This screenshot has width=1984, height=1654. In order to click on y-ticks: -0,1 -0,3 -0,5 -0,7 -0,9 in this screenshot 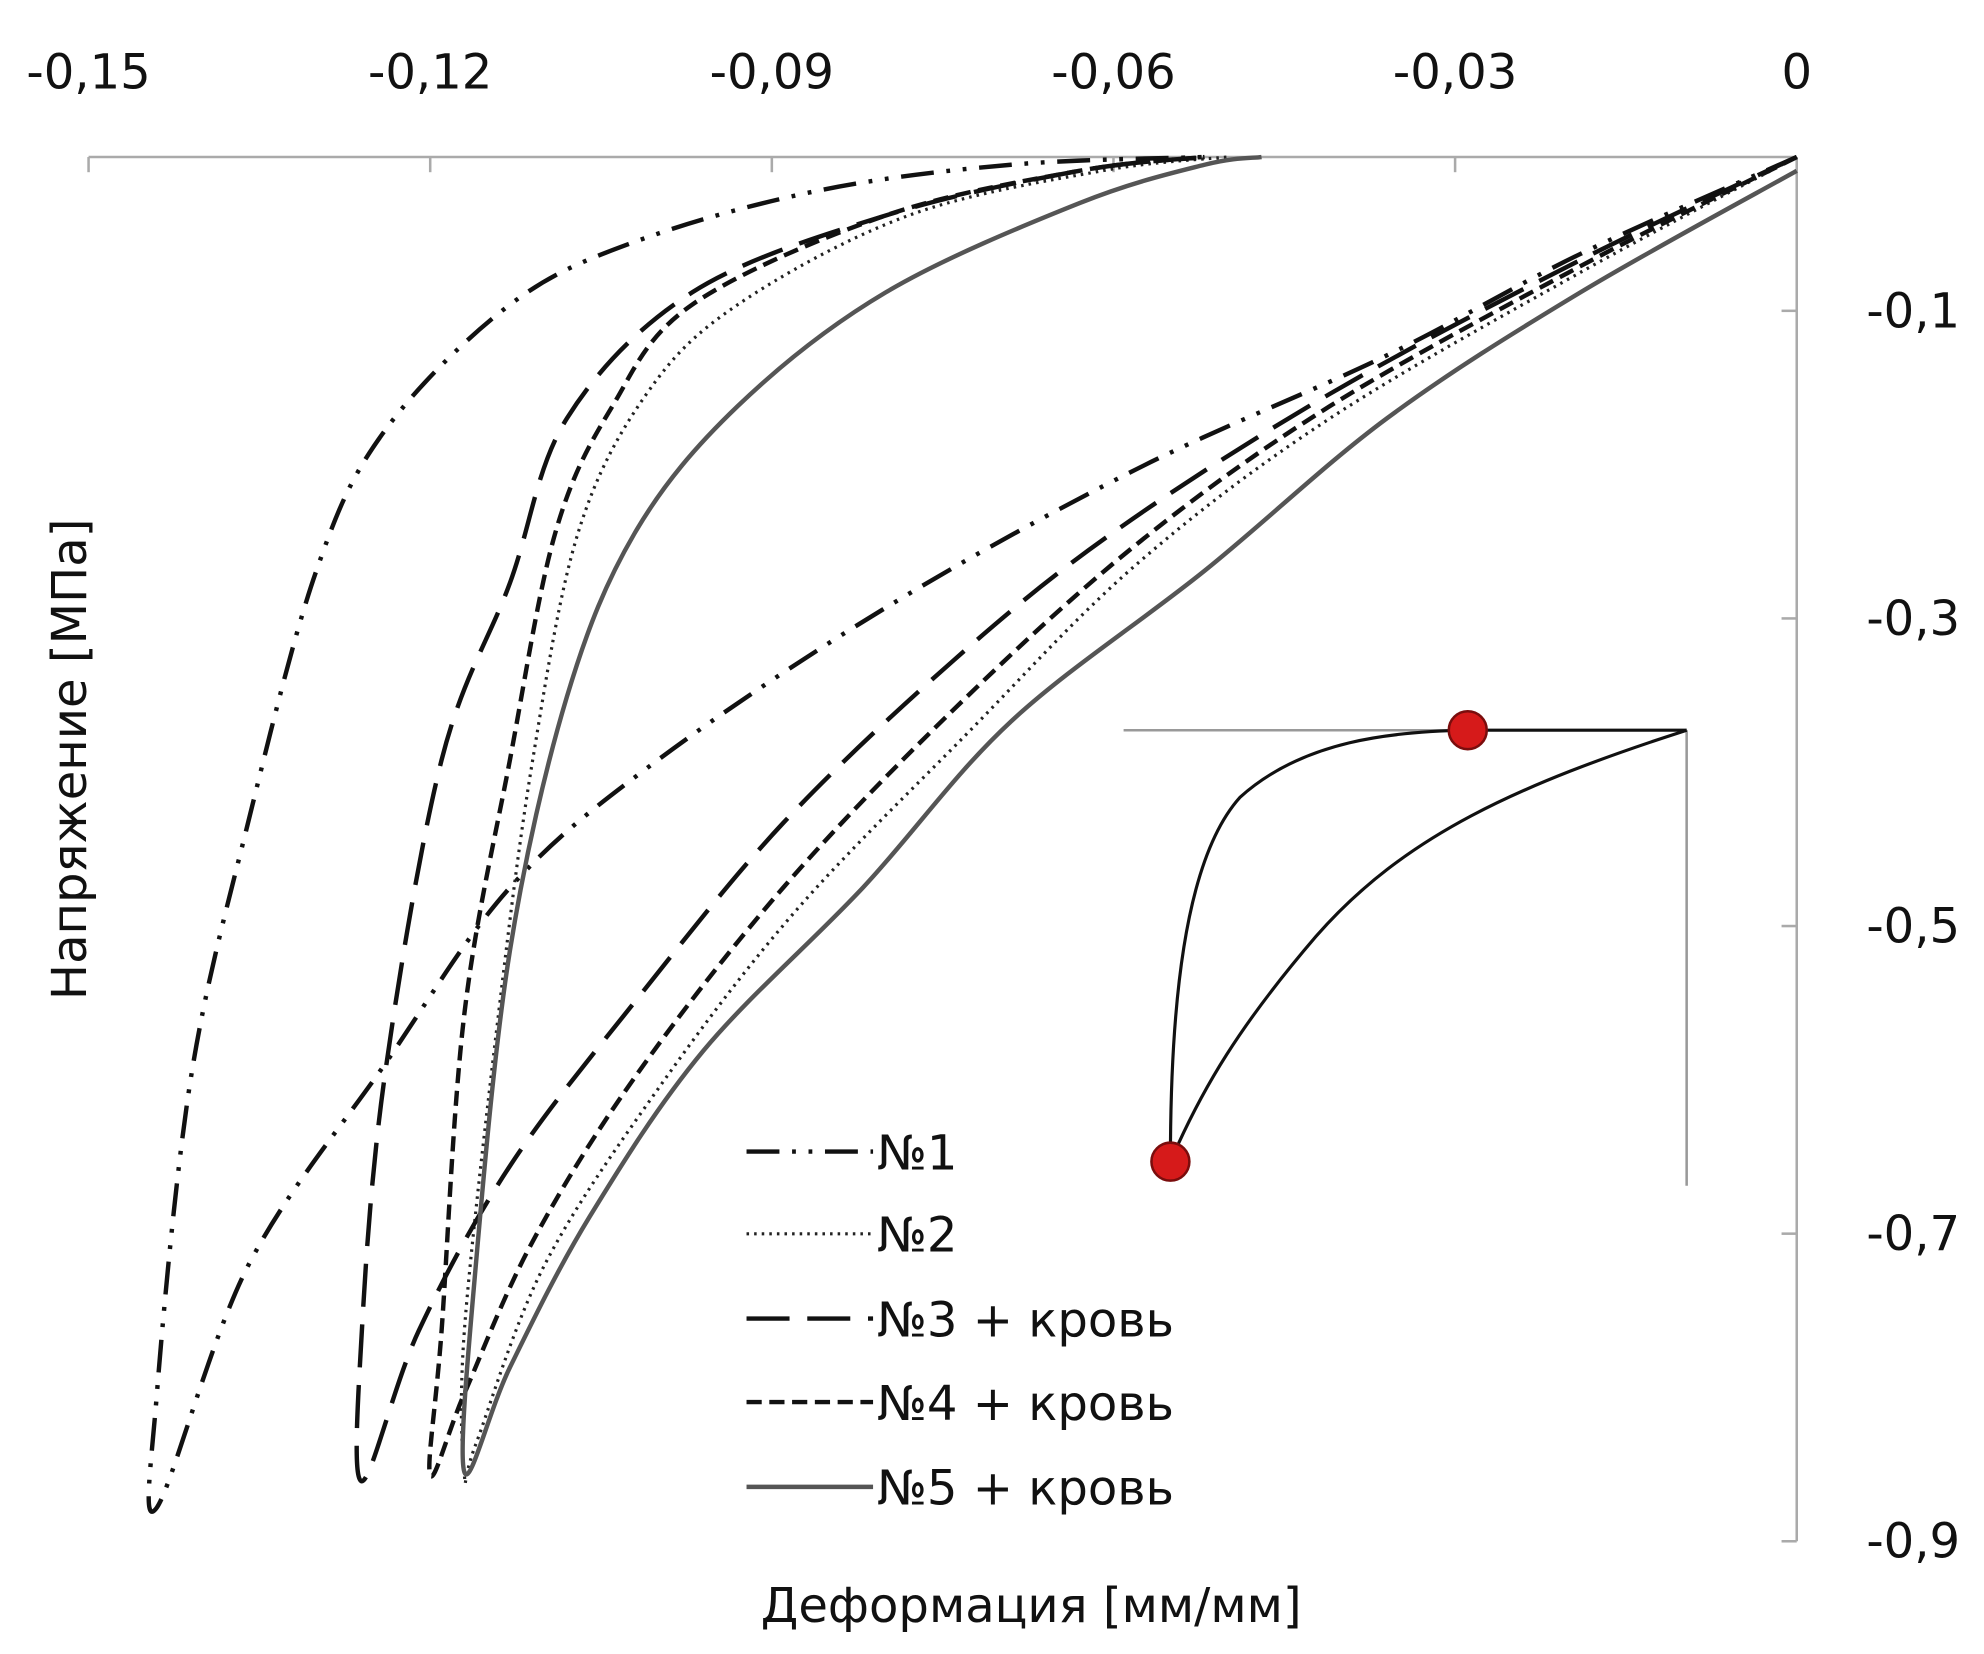, I will do `click(1870, 926)`.